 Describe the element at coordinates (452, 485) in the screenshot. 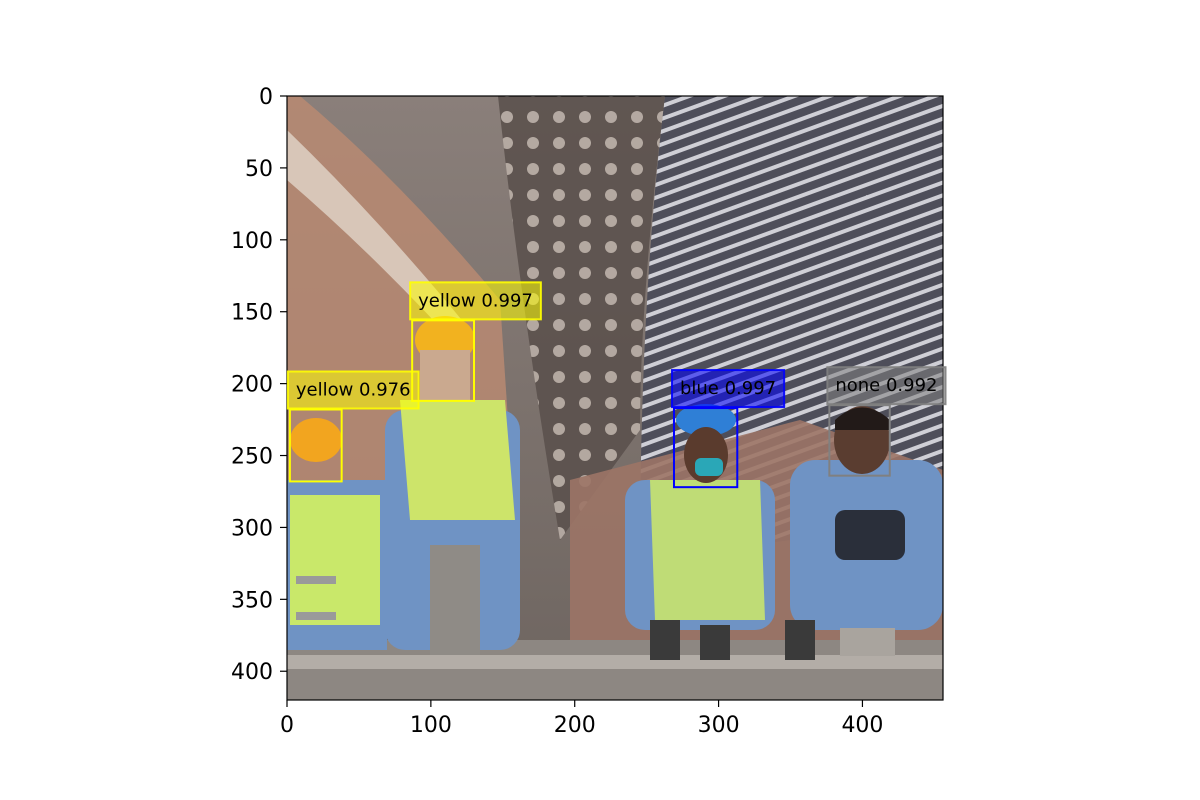

I see `worker-sitting-yellow-helmet` at that location.